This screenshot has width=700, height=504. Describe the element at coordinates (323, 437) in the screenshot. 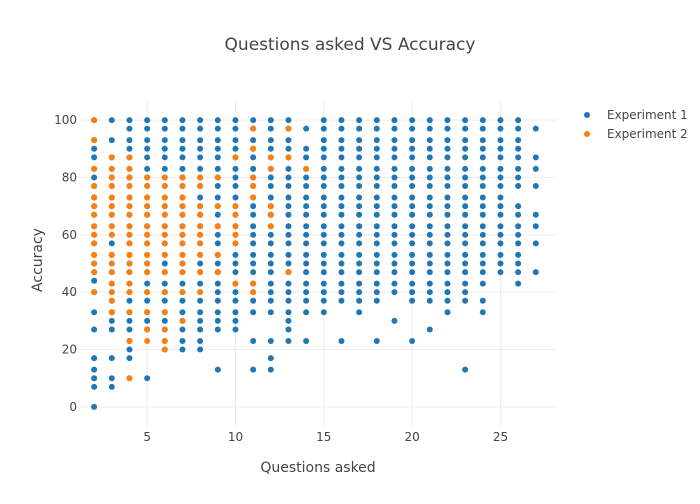

I see `x-tick-label: 15` at that location.